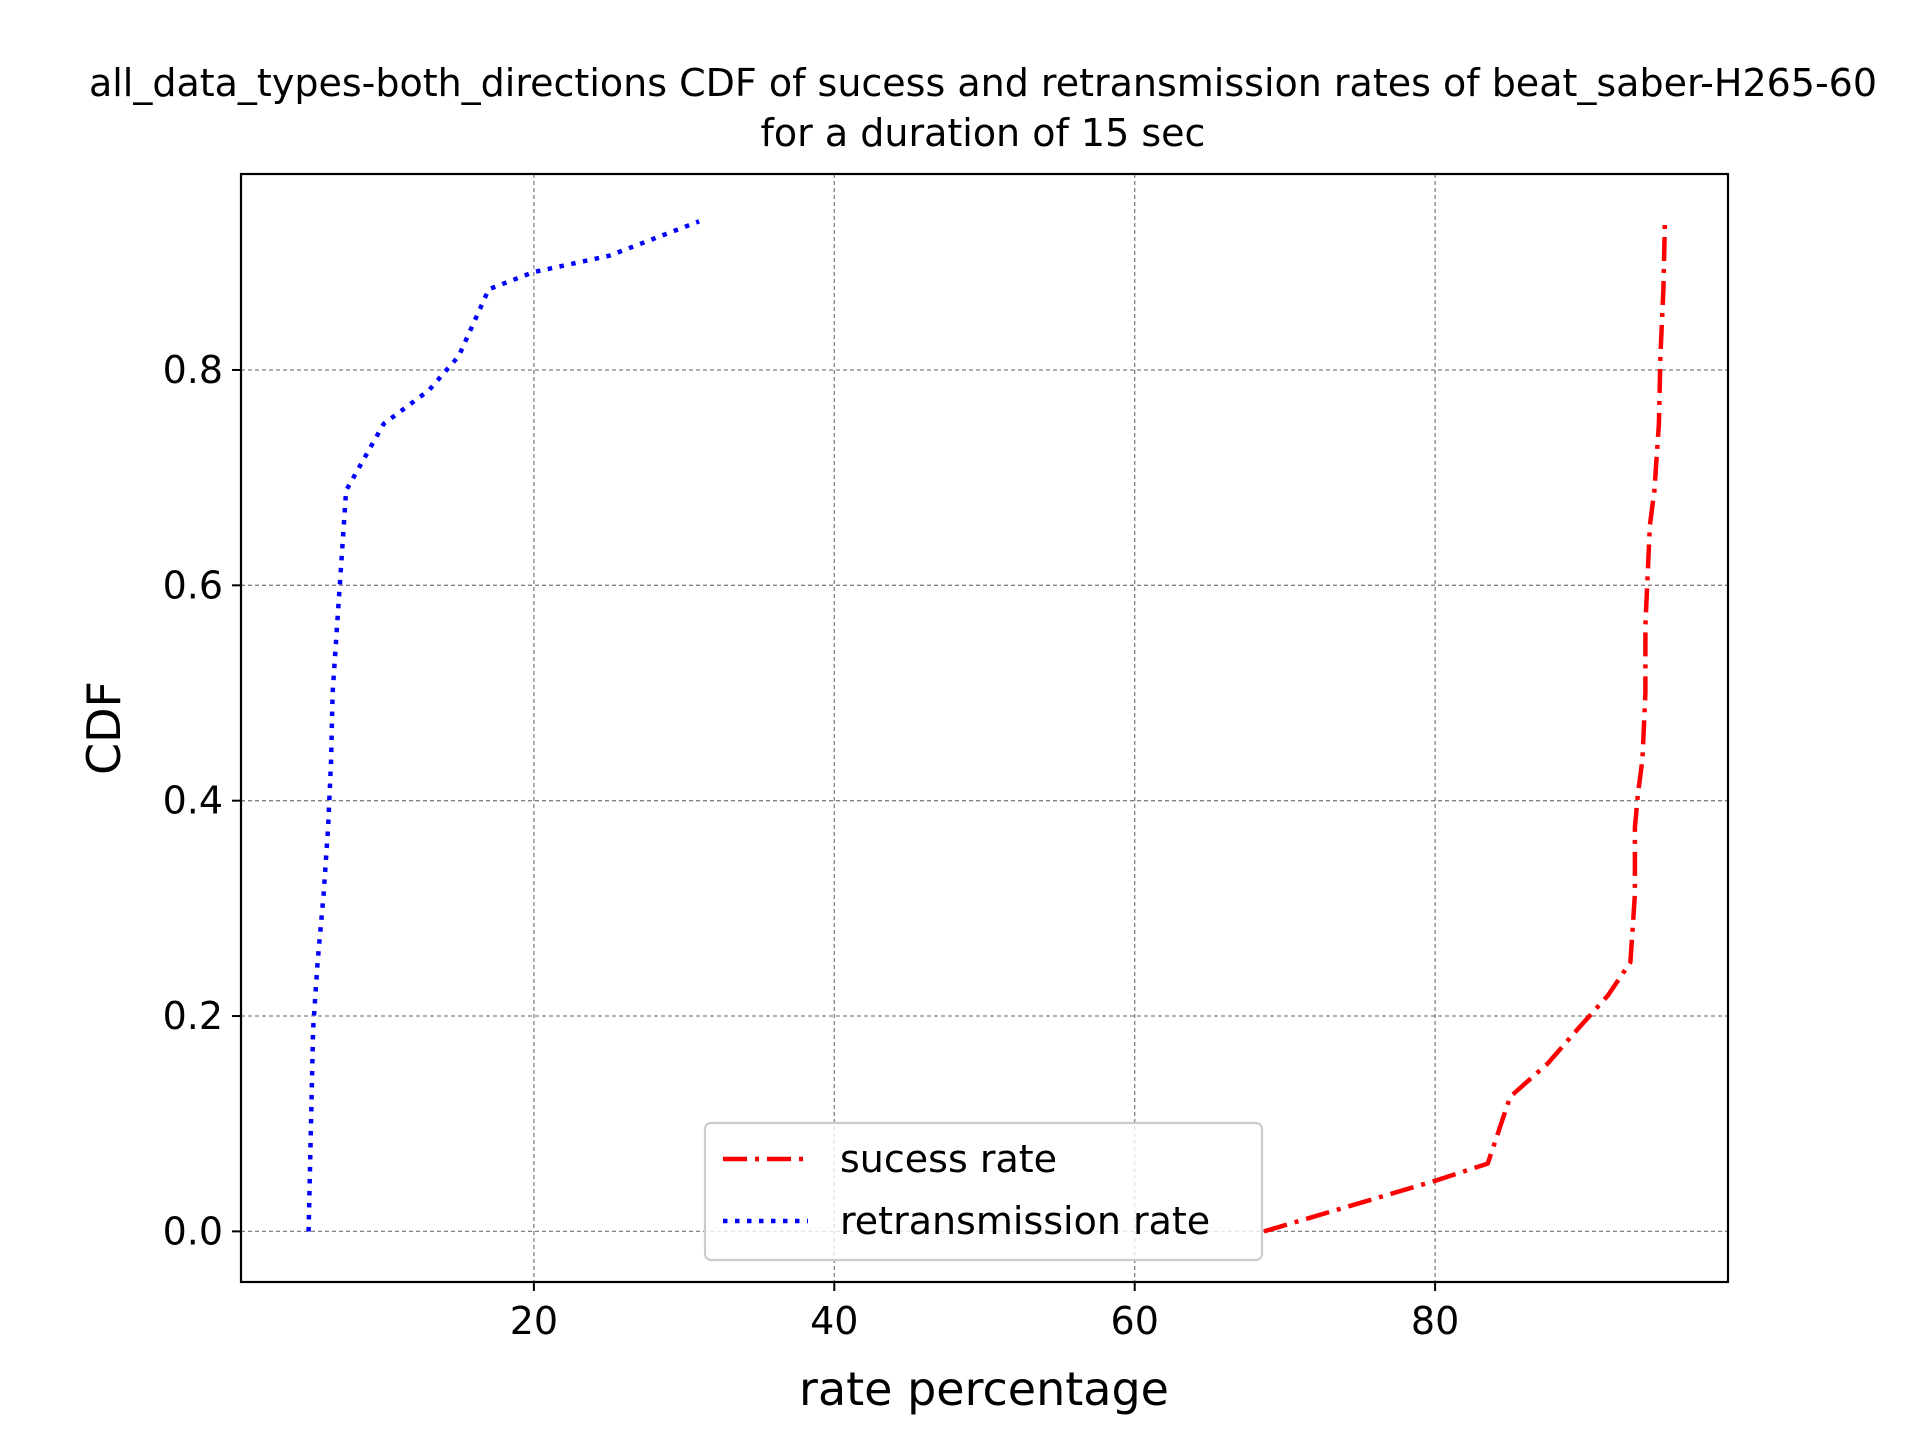 The image size is (1920, 1440). What do you see at coordinates (1135, 1321) in the screenshot?
I see `x-tick-label: 60` at bounding box center [1135, 1321].